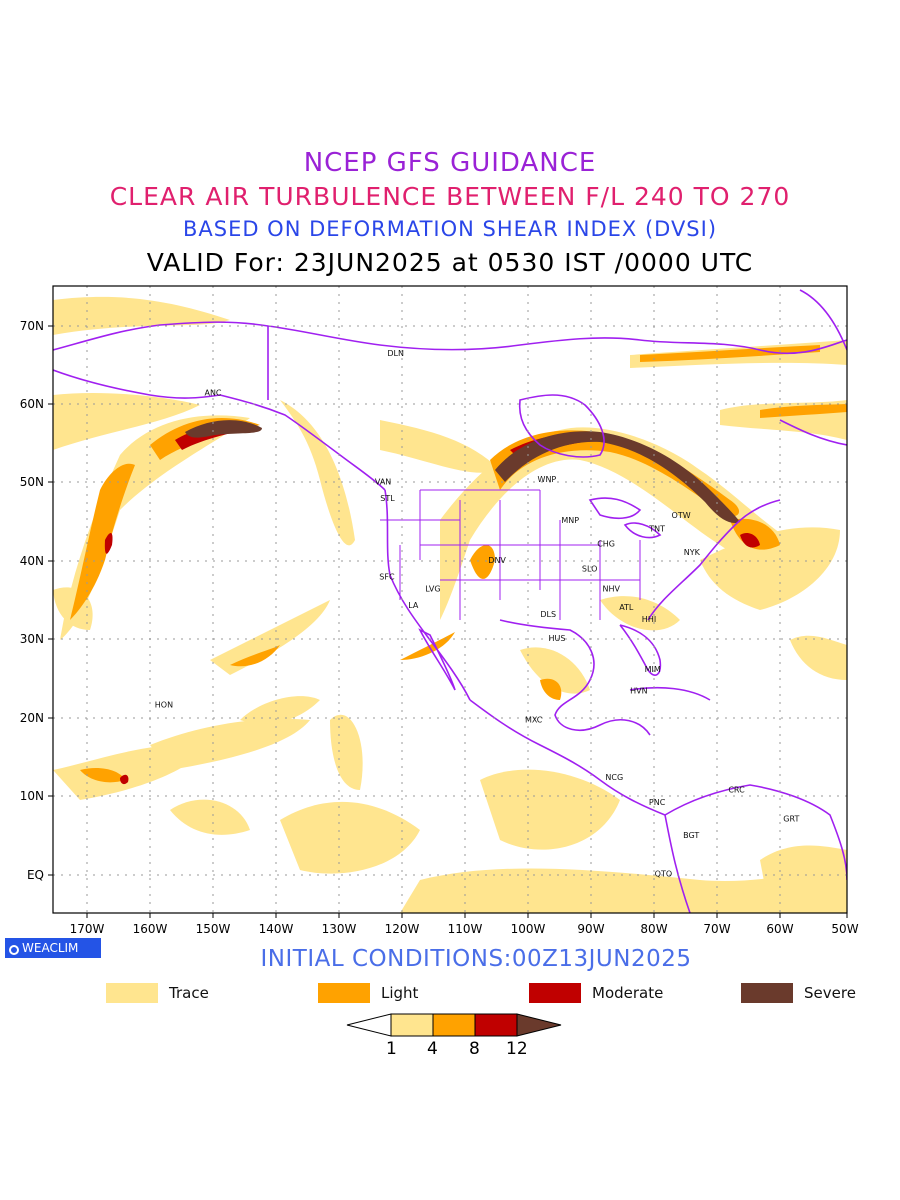  Describe the element at coordinates (497, 560) in the screenshot. I see `station-label: DNV` at that location.